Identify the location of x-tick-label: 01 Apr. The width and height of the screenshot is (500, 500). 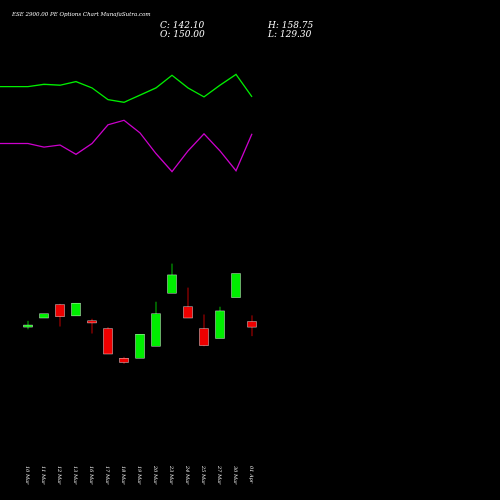
(251, 475).